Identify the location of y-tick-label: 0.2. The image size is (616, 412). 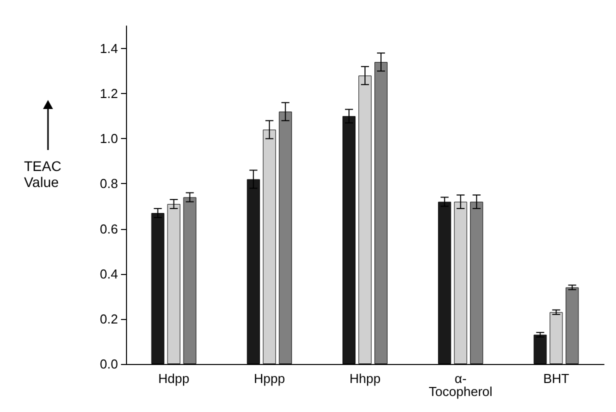
(109, 318).